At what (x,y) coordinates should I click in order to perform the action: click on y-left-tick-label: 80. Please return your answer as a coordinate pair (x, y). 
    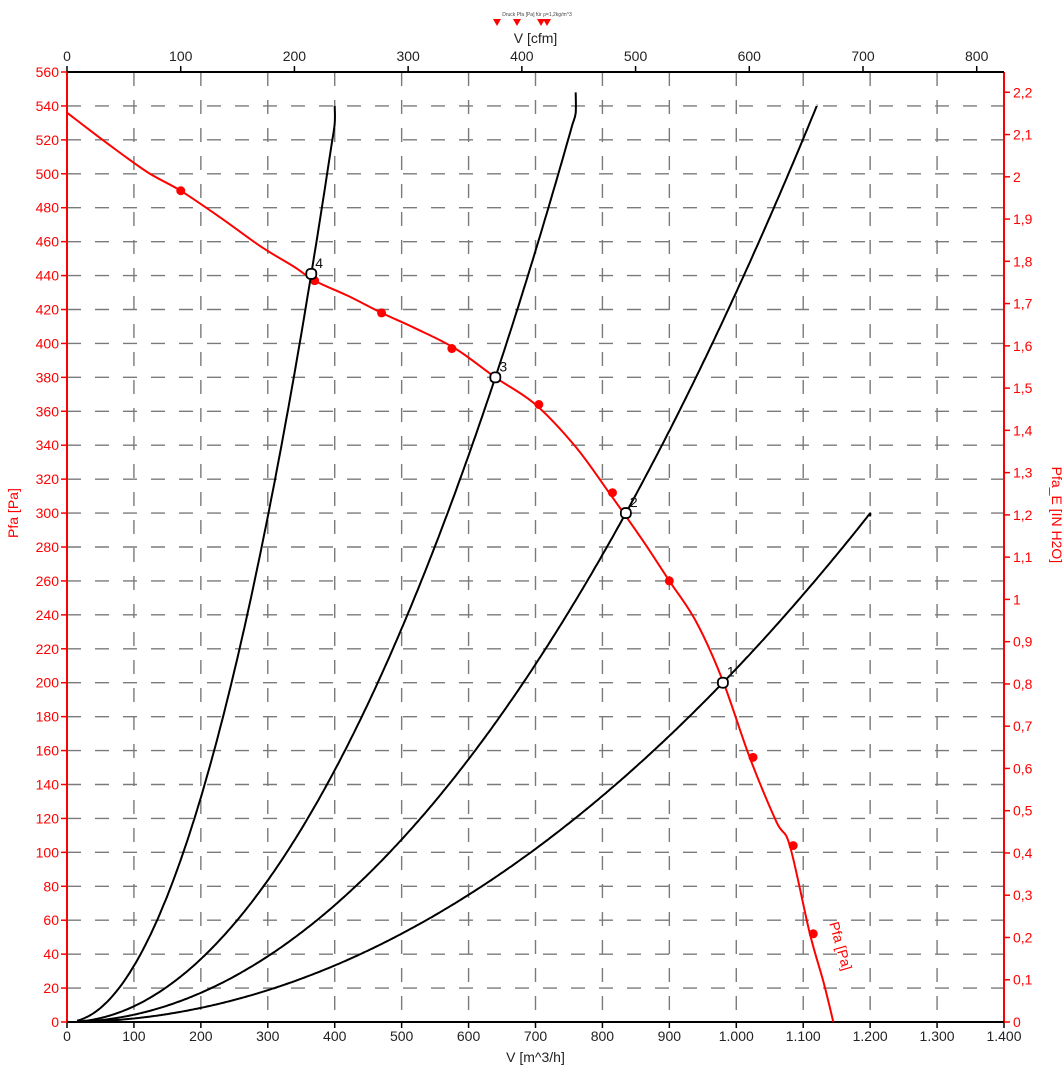
    Looking at the image, I should click on (51, 886).